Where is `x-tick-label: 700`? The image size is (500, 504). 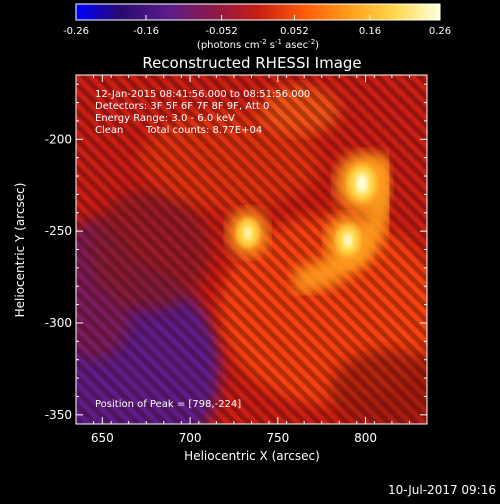 x-tick-label: 700 is located at coordinates (190, 438).